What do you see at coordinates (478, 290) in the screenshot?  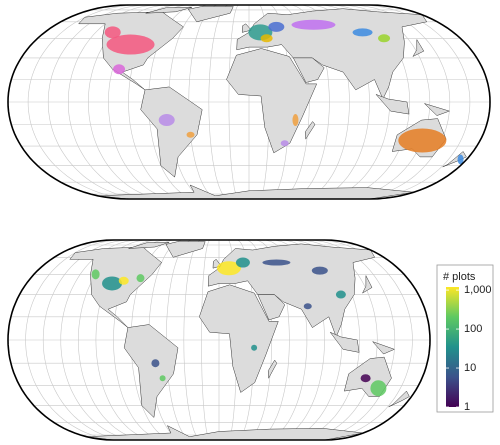 I see `colorbar-tick-label: 1,000` at bounding box center [478, 290].